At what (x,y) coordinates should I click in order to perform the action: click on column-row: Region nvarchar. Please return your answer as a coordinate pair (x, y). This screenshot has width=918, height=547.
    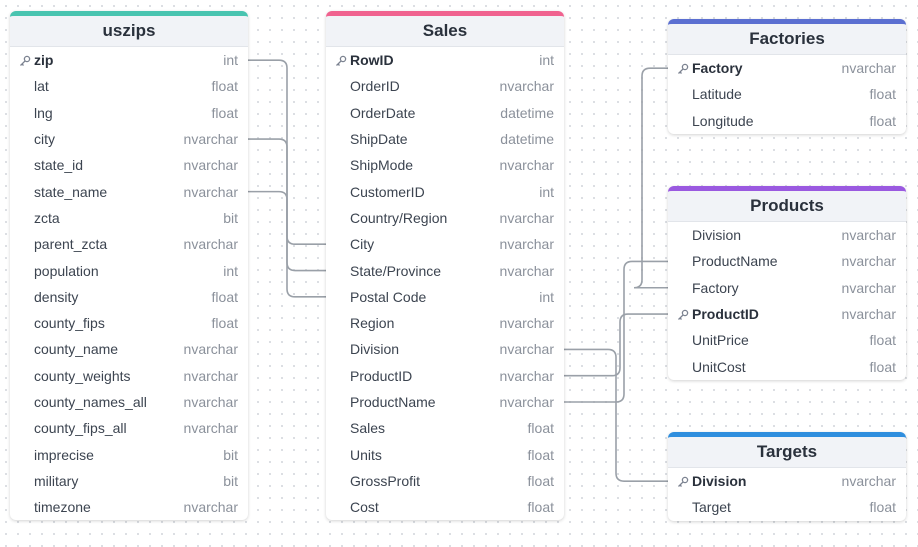
    Looking at the image, I should click on (445, 323).